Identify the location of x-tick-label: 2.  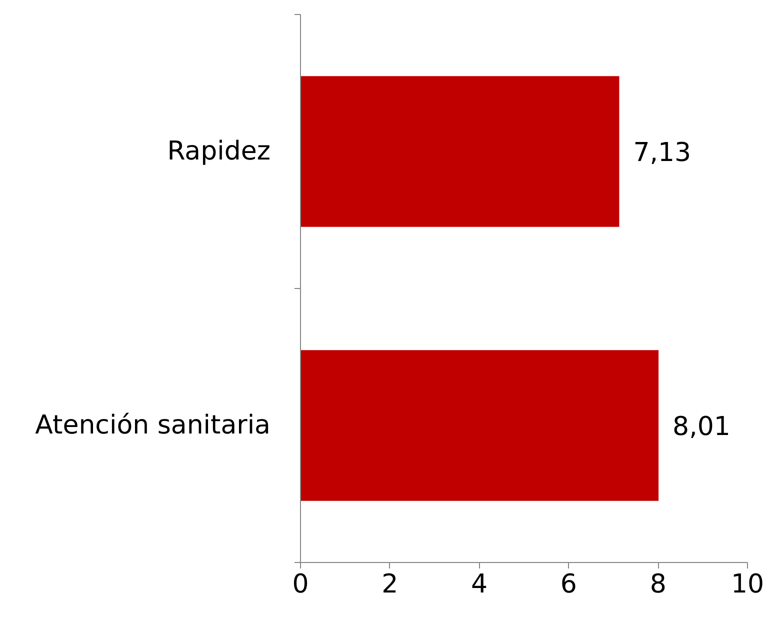
(390, 585).